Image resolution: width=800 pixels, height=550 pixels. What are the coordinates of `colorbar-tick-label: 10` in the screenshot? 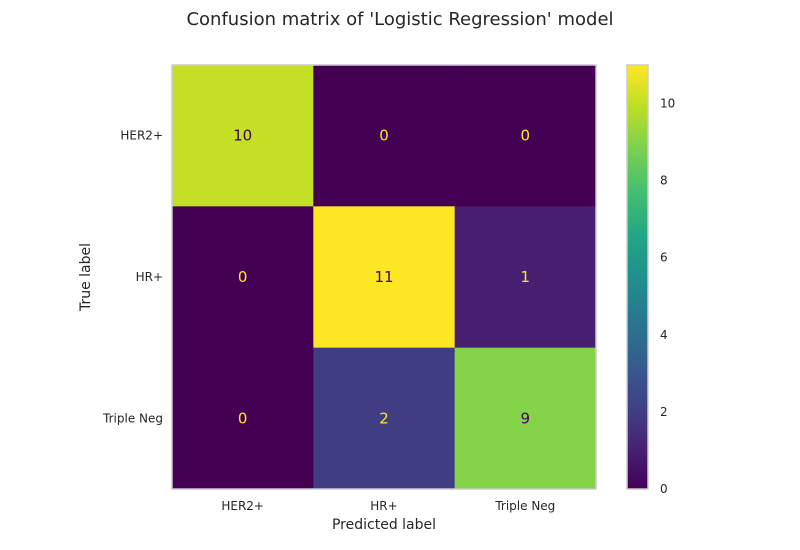 It's located at (667, 104).